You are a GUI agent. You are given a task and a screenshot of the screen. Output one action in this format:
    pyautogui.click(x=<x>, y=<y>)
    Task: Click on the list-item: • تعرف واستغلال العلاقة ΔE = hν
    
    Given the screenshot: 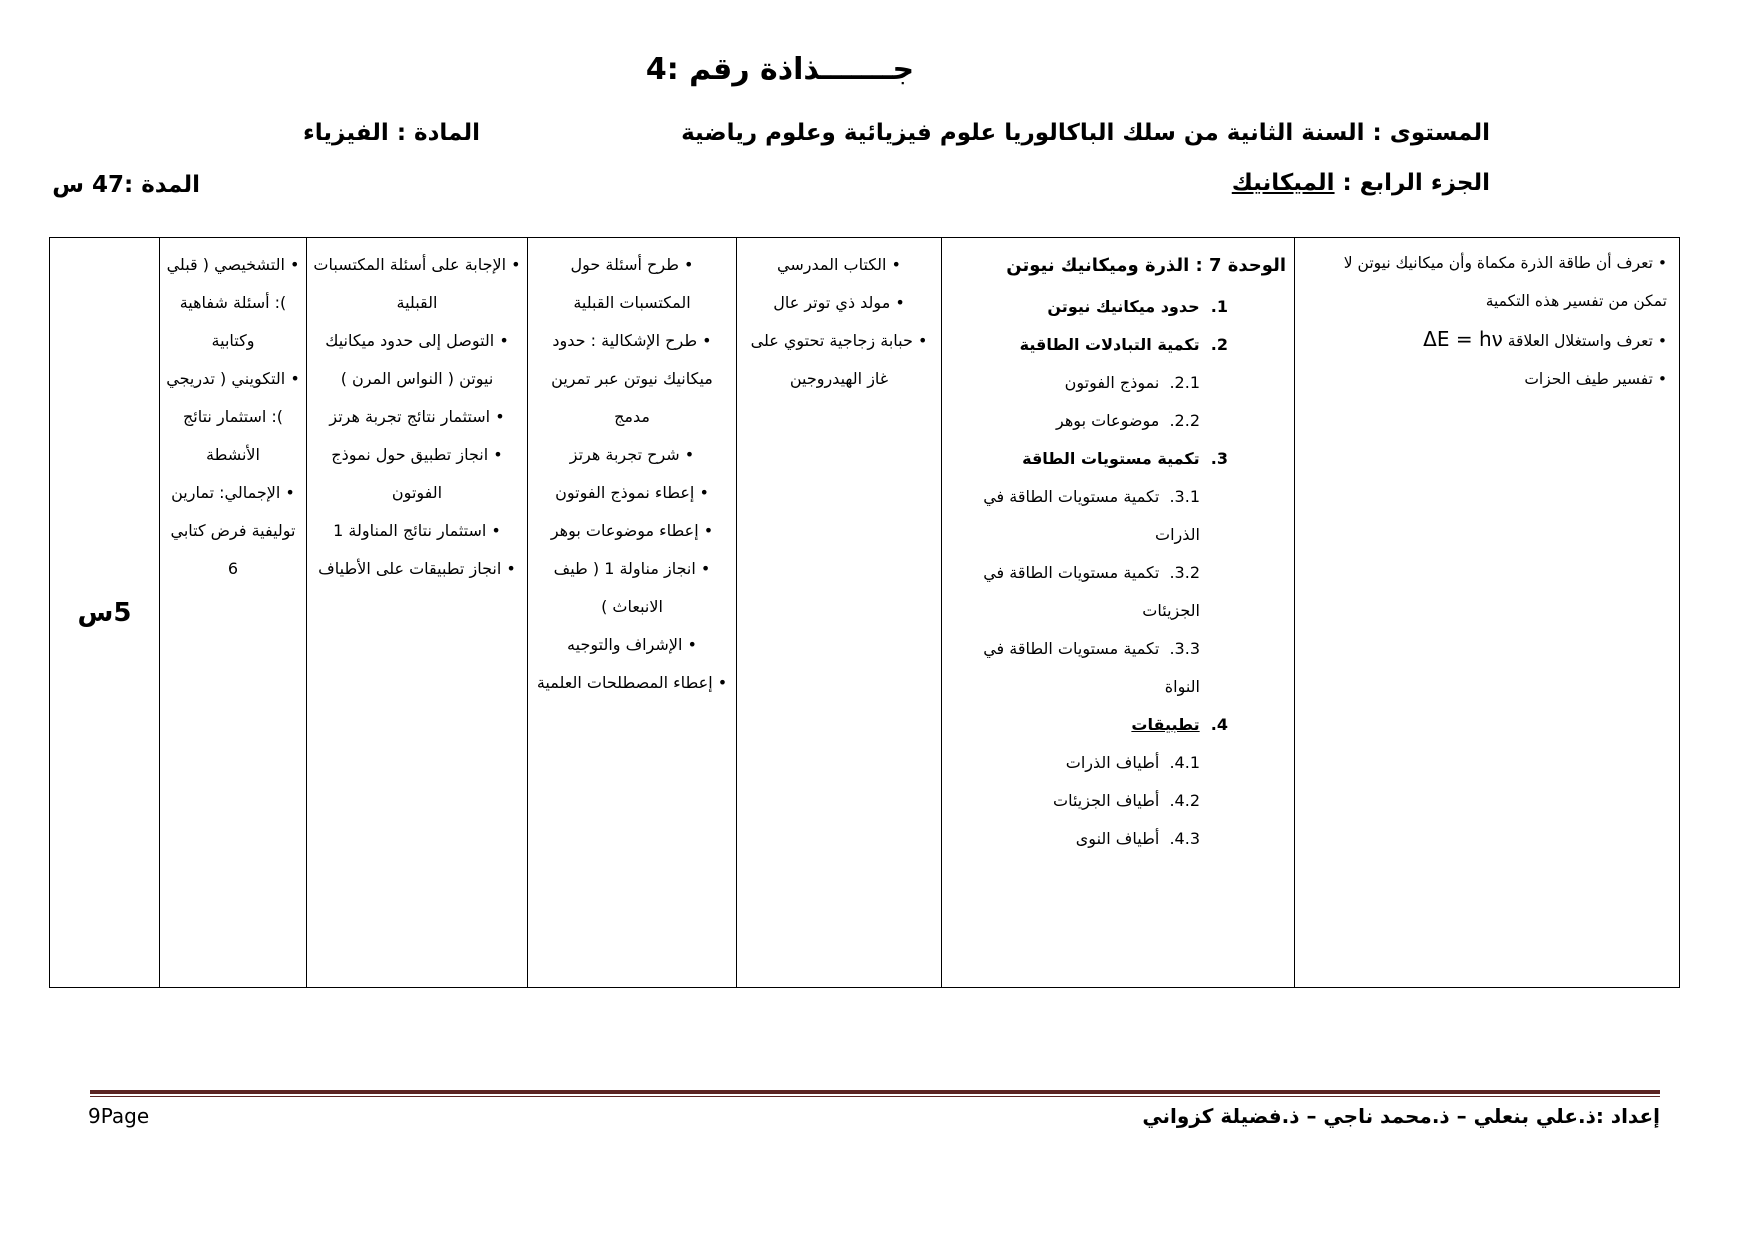 What is the action you would take?
    pyautogui.click(x=1545, y=339)
    